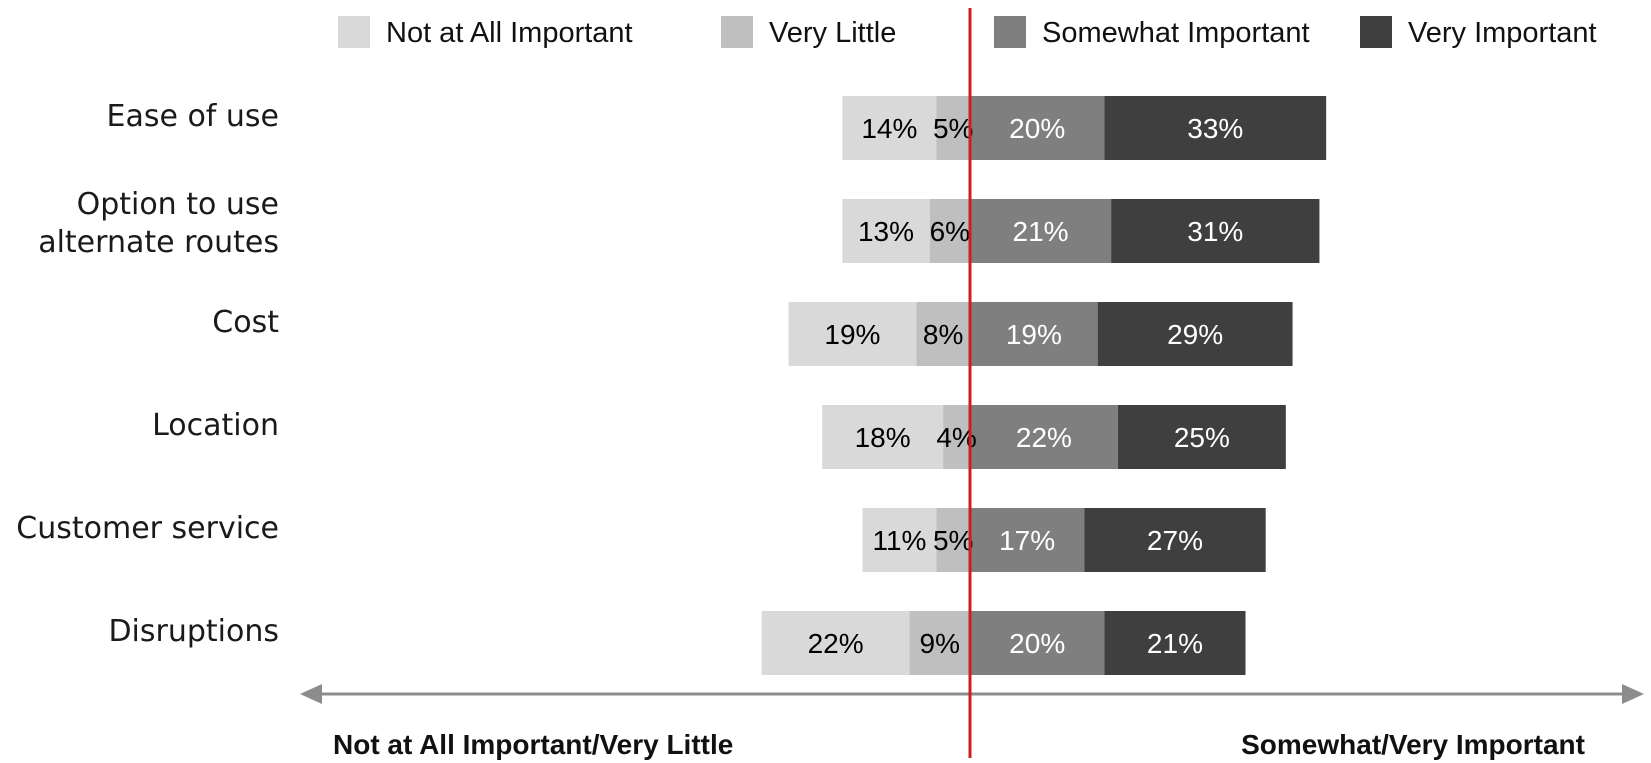 The width and height of the screenshot is (1651, 763). I want to click on bar-value-label: 11%, so click(899, 540).